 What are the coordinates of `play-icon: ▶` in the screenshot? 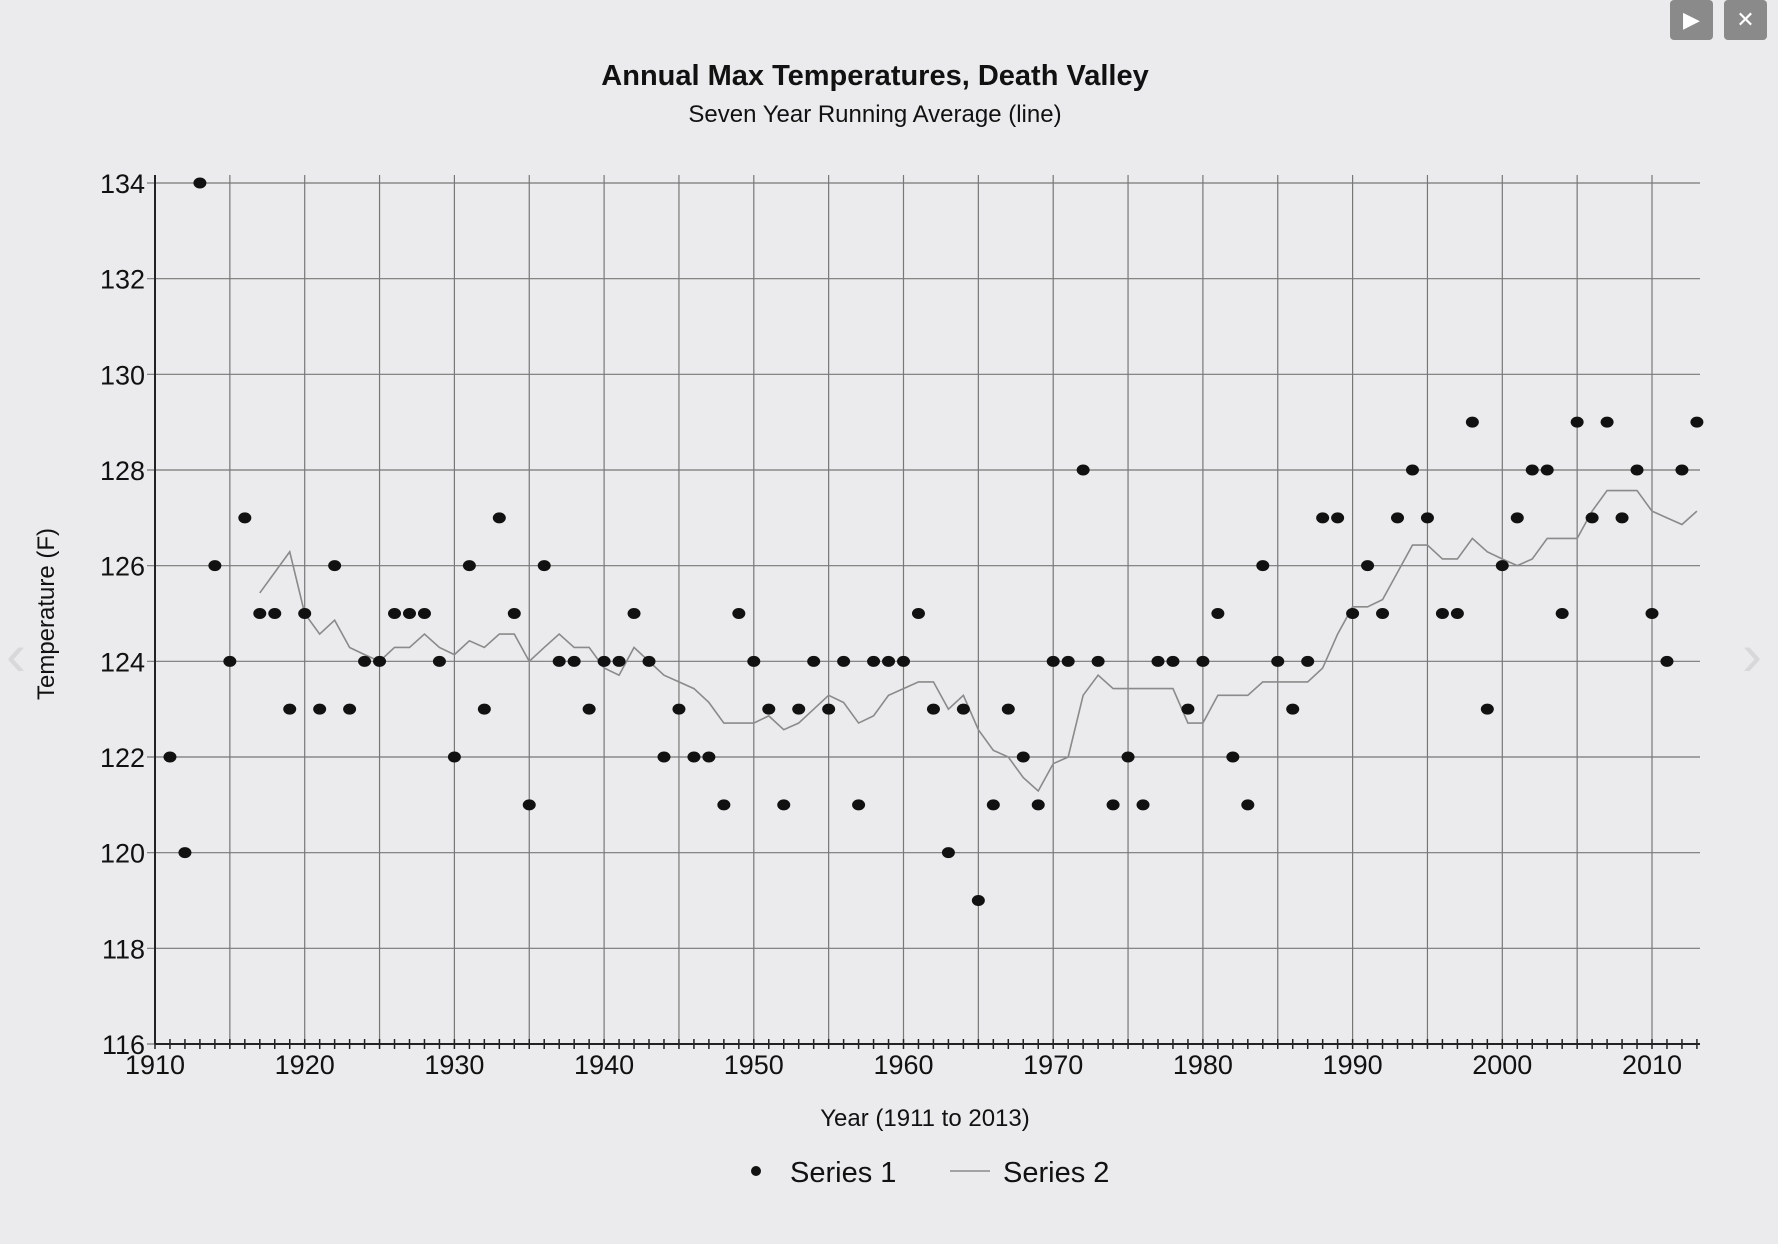 It's located at (1691, 19).